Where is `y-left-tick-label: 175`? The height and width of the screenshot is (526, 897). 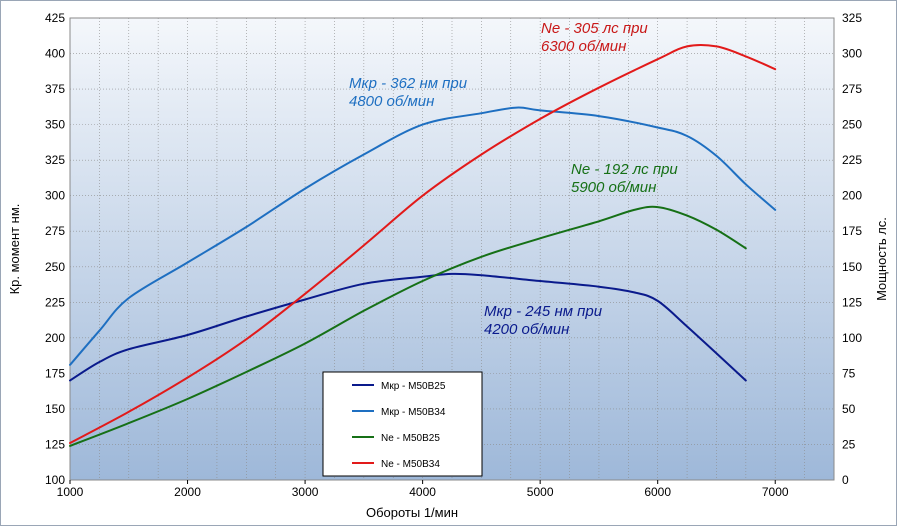 y-left-tick-label: 175 is located at coordinates (55, 373).